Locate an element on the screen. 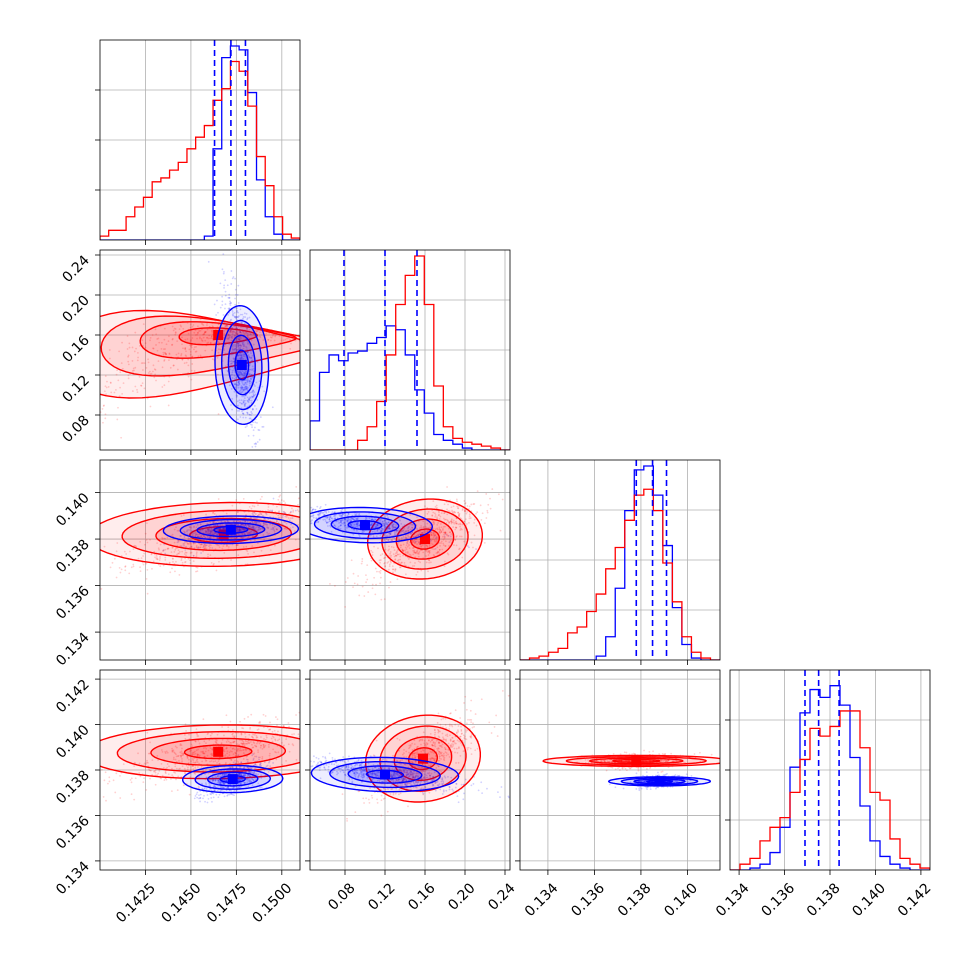 This screenshot has height=970, width=970. y-tick-label: 0.08 is located at coordinates (75, 429).